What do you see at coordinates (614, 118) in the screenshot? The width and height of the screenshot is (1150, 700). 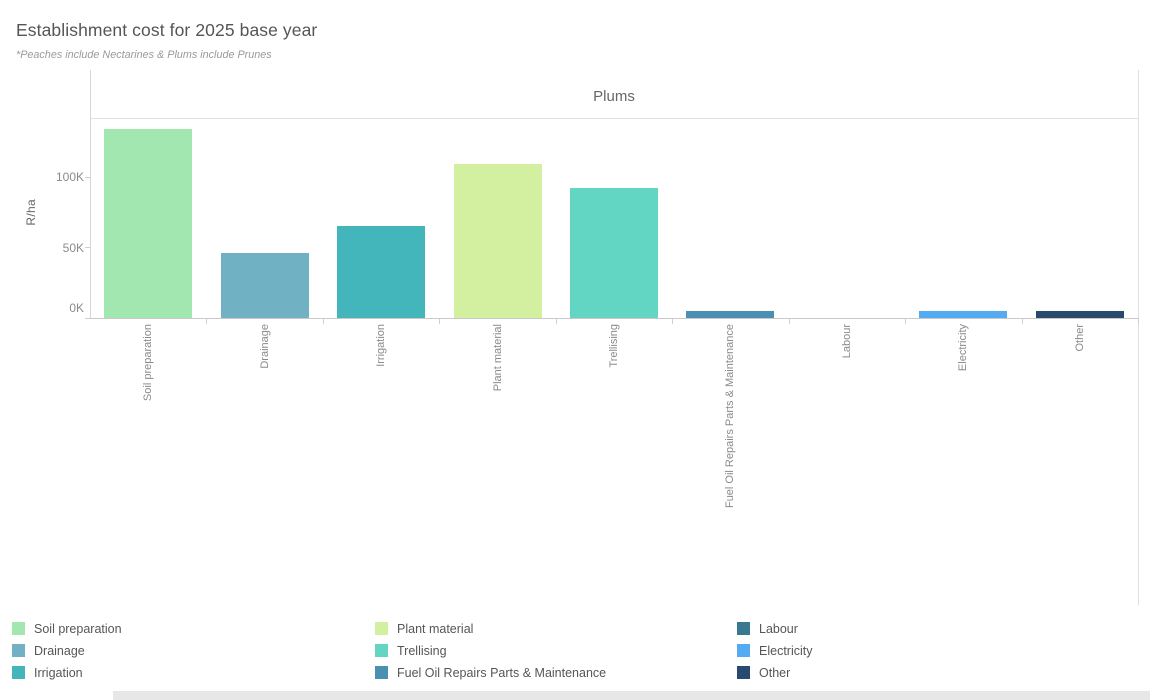 I see `panel-header-divider` at bounding box center [614, 118].